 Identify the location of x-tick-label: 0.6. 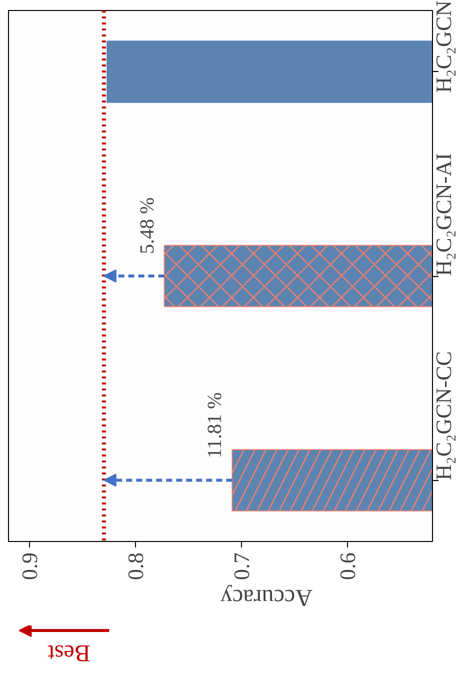
(347, 566).